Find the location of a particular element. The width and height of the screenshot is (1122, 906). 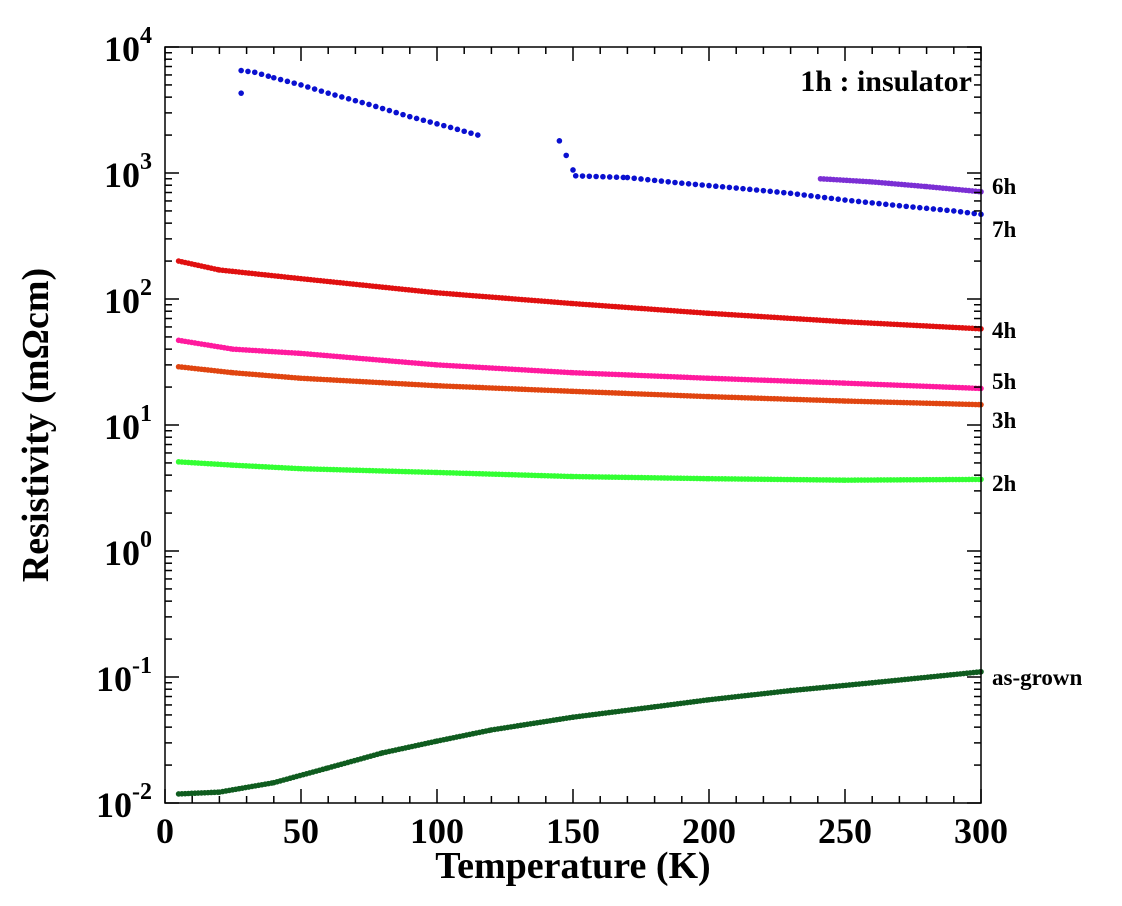

x-tick-label: 200 is located at coordinates (709, 831).